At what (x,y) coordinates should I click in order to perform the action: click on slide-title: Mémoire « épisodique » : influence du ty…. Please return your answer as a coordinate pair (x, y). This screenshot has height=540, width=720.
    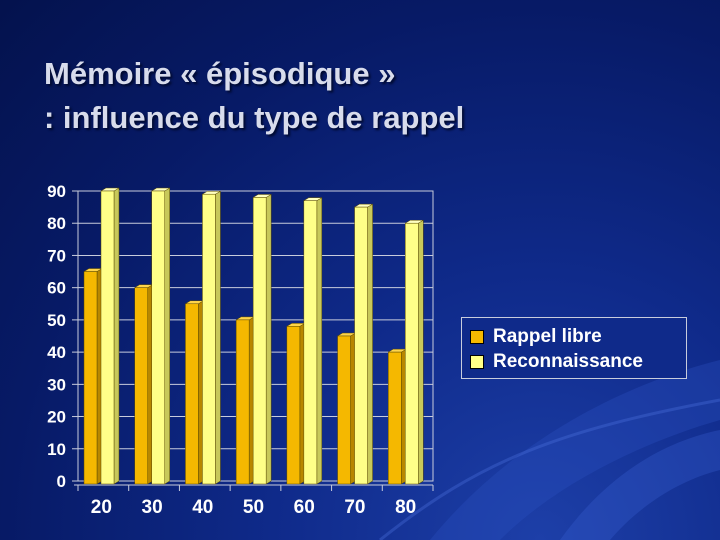
    Looking at the image, I should click on (364, 96).